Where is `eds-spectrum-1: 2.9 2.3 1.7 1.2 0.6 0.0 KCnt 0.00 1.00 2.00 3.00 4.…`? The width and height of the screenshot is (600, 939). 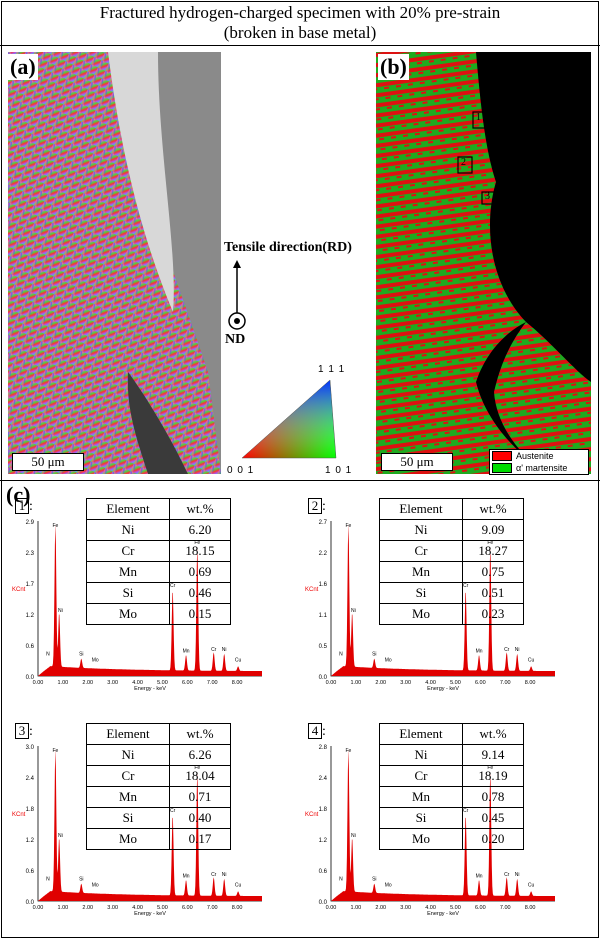 eds-spectrum-1: 2.9 2.3 1.7 1.2 0.6 0.0 KCnt 0.00 1.00 2.00 3.00 4.… is located at coordinates (137, 606).